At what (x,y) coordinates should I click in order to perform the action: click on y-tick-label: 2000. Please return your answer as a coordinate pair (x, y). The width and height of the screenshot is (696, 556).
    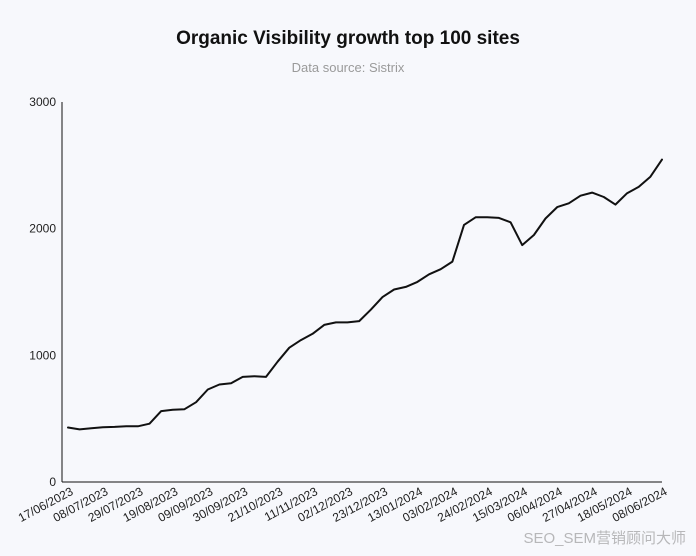
    Looking at the image, I should click on (42, 229).